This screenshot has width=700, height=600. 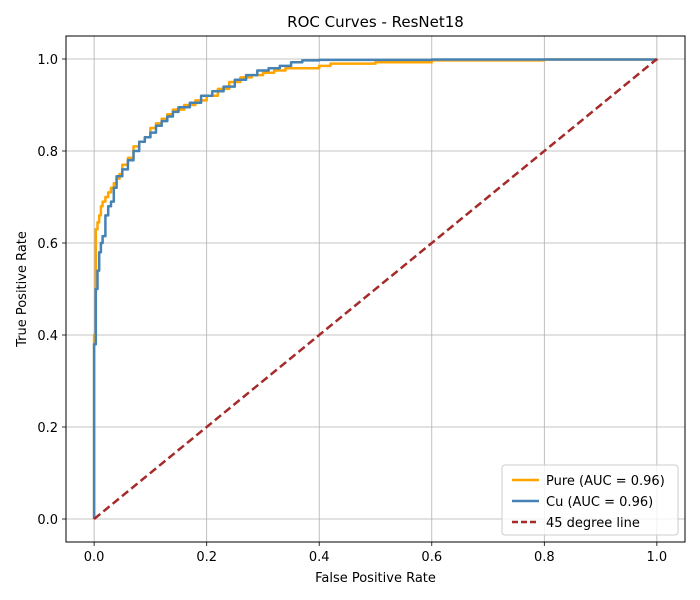 I want to click on y-tick-label: 0.2, so click(x=47, y=428).